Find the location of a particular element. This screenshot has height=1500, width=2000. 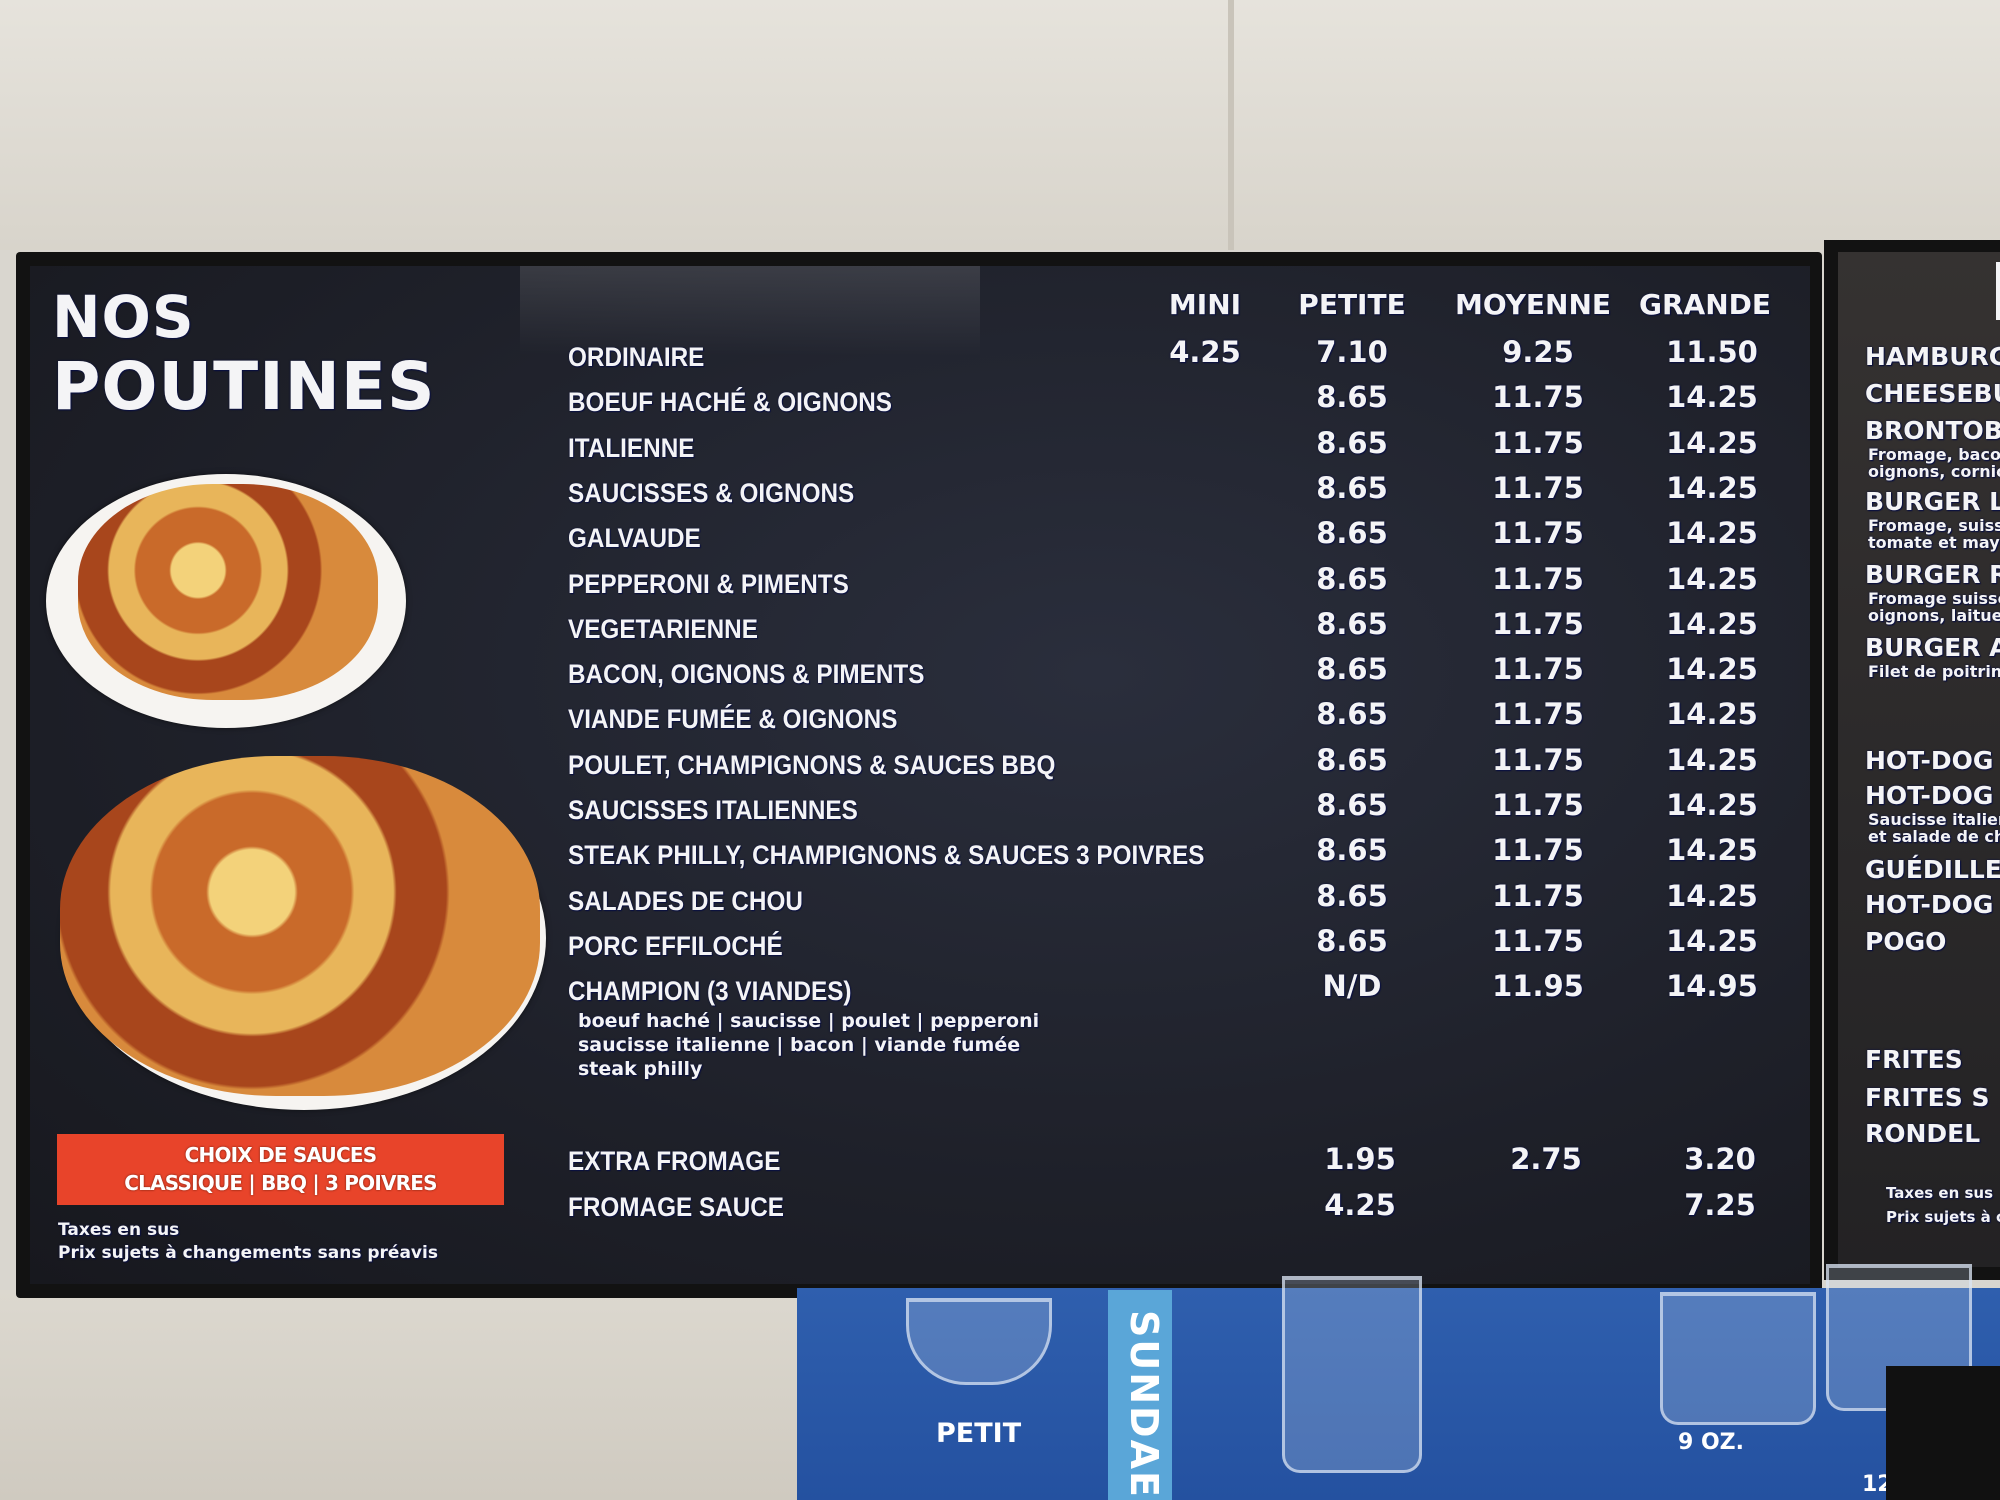

right-menu-item-desc: Filet de poitrine is located at coordinates (1934, 671).